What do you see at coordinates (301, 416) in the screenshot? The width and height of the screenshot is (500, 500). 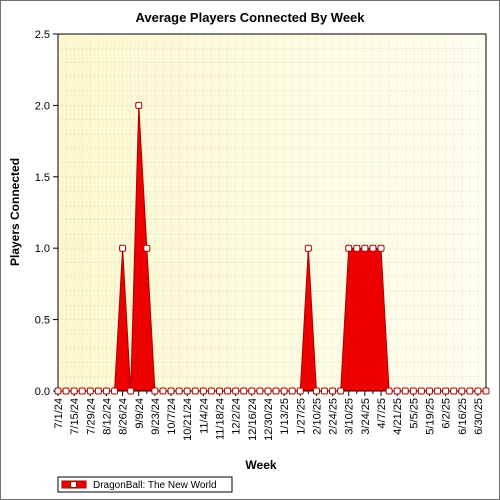 I see `x-tick-label: 1/27/25` at bounding box center [301, 416].